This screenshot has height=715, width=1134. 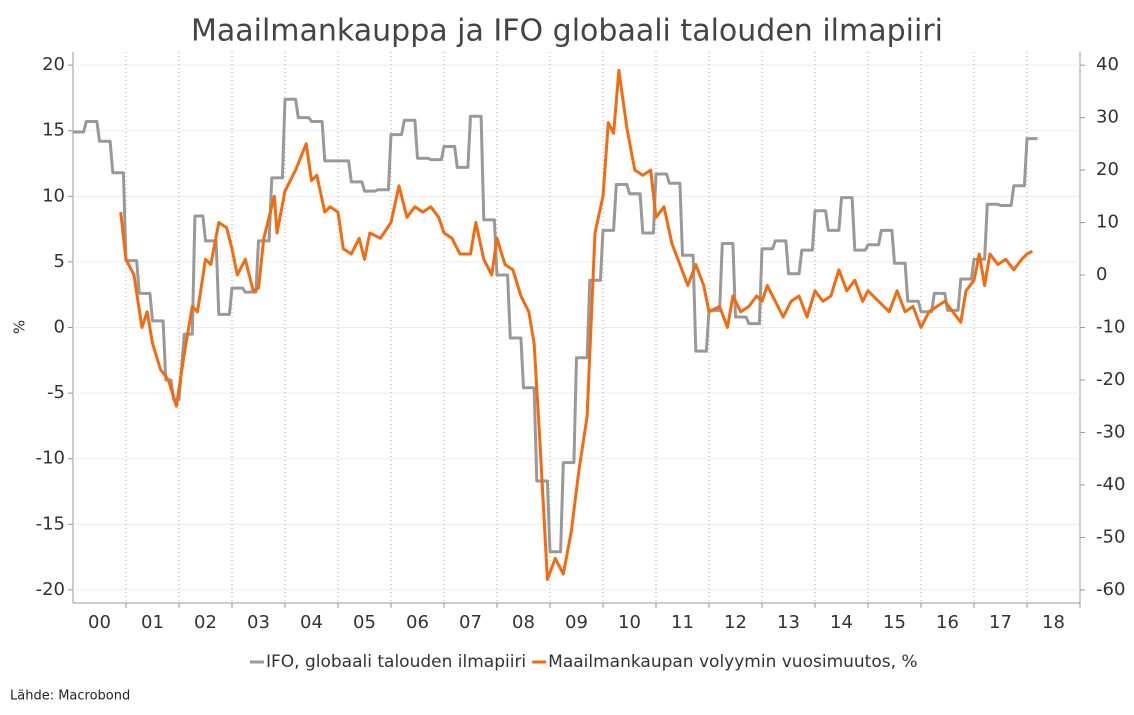 I want to click on x-tick-label: 01, so click(x=152, y=622).